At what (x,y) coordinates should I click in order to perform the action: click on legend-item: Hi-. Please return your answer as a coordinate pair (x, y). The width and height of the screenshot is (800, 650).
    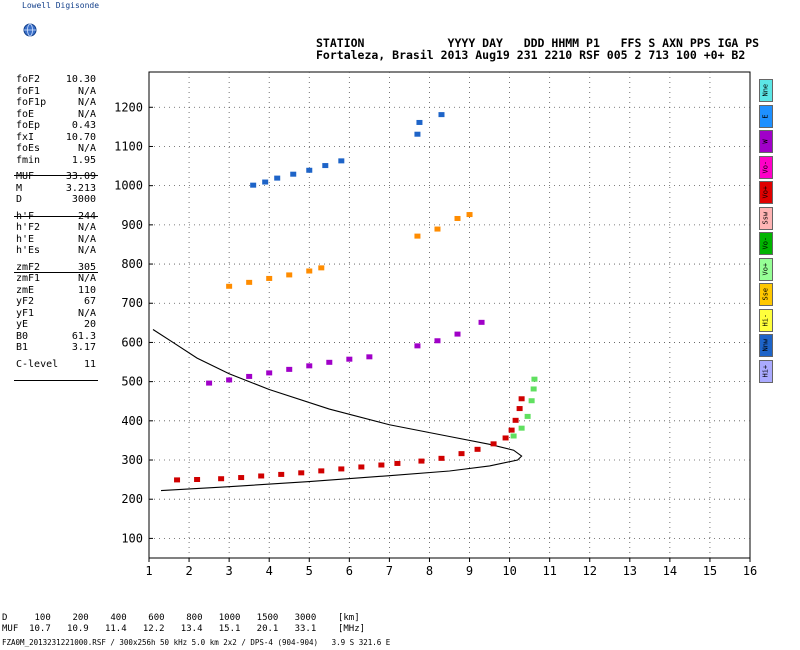
    Looking at the image, I should click on (766, 320).